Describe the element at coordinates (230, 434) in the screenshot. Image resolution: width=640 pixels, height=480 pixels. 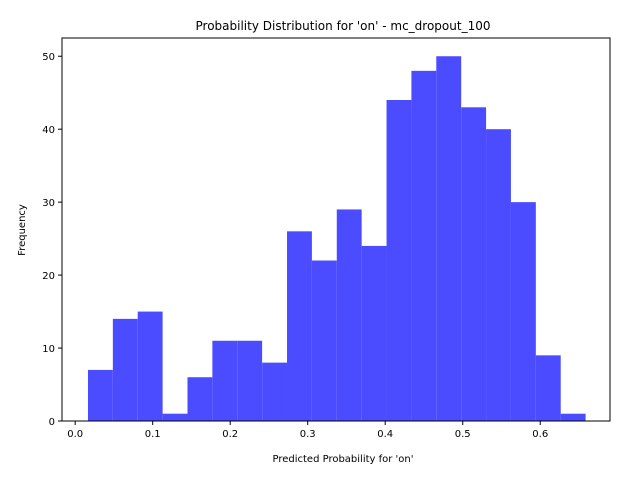
I see `x-tick-label: 0.2` at that location.